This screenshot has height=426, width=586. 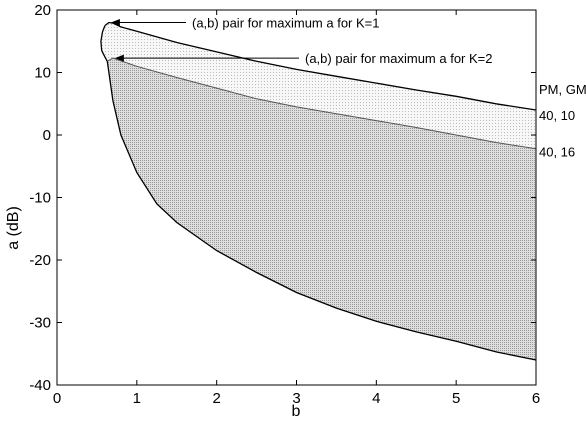 I want to click on x-tick-label: 2, so click(x=216, y=398).